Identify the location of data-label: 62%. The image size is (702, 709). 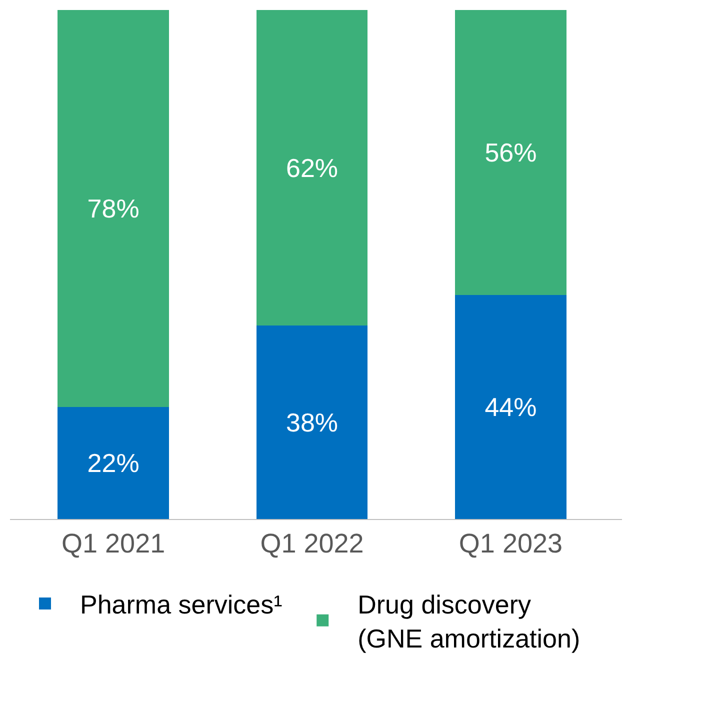
(312, 167).